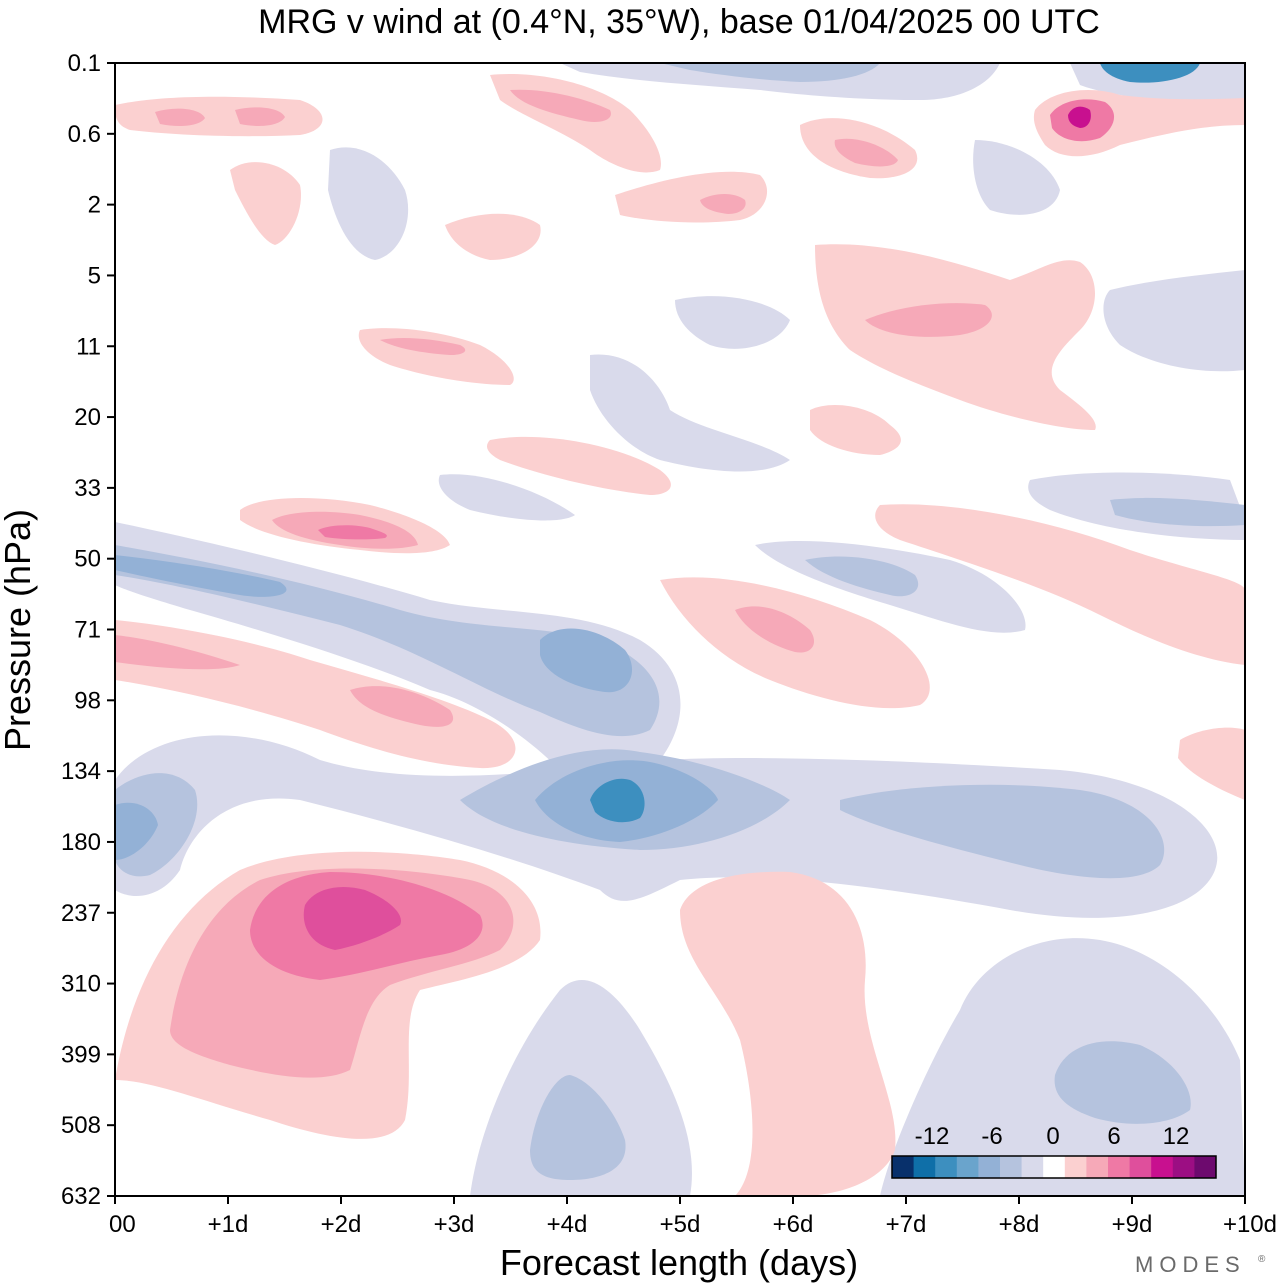  What do you see at coordinates (1060, 584) in the screenshot?
I see `contour-pos-50-right` at bounding box center [1060, 584].